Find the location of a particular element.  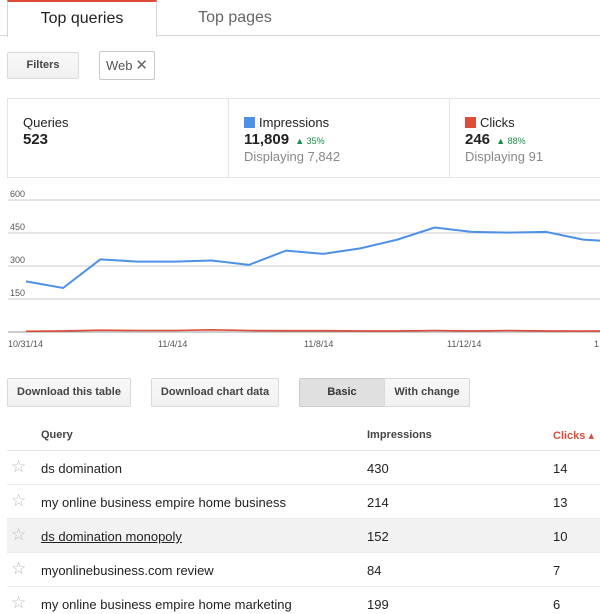

query-text: my online business empire home business is located at coordinates (163, 502).